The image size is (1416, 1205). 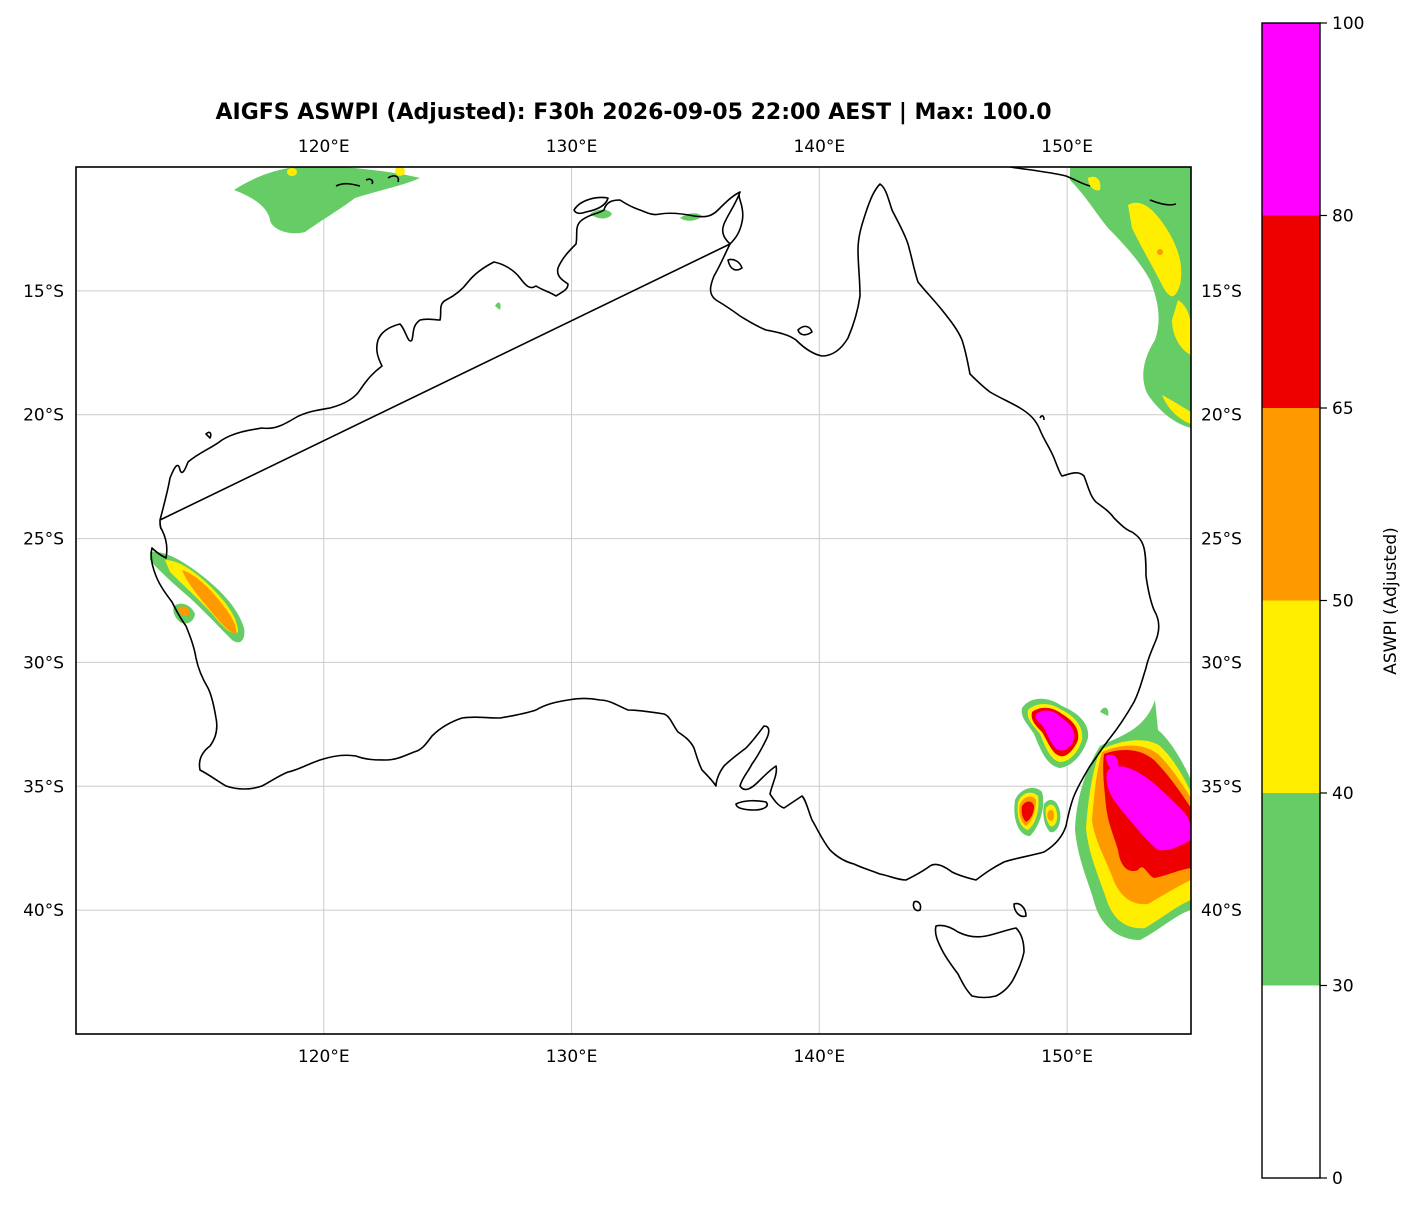 I want to click on colorbar-tick-label: 80, so click(x=1343, y=217).